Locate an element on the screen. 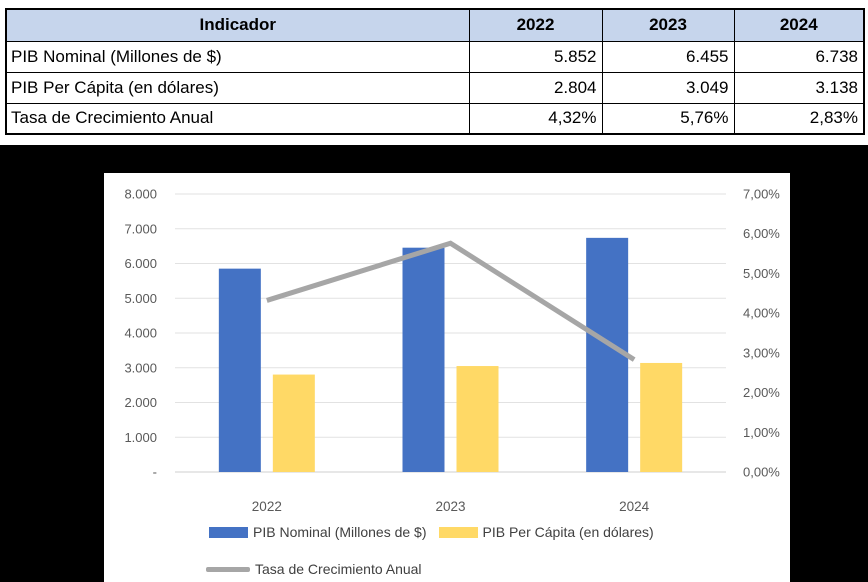 The height and width of the screenshot is (582, 868). legend-swatch-pib-per-capita is located at coordinates (458, 532).